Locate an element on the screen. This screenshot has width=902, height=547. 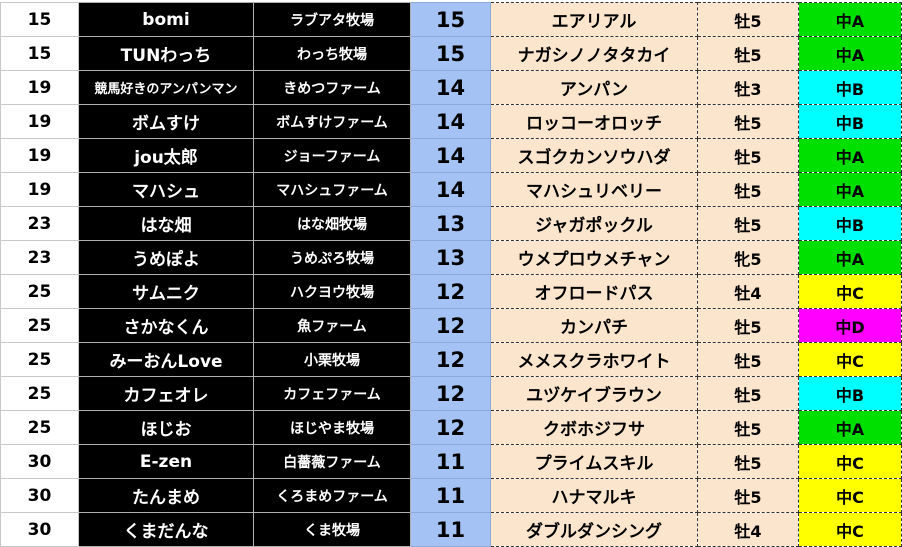
horse-name-cell: エアリアル is located at coordinates (594, 19).